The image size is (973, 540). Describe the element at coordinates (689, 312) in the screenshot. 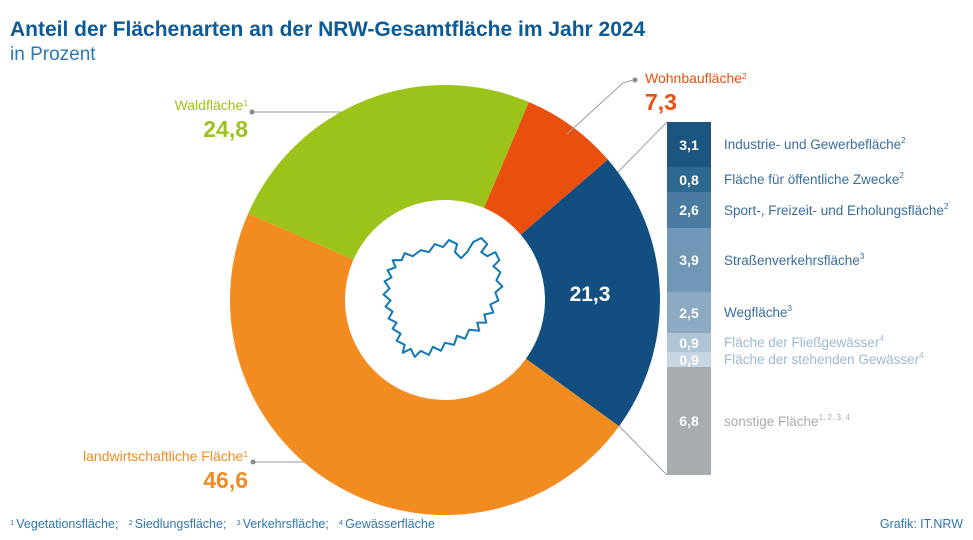

I see `breakdown-row-value: 2,5` at that location.